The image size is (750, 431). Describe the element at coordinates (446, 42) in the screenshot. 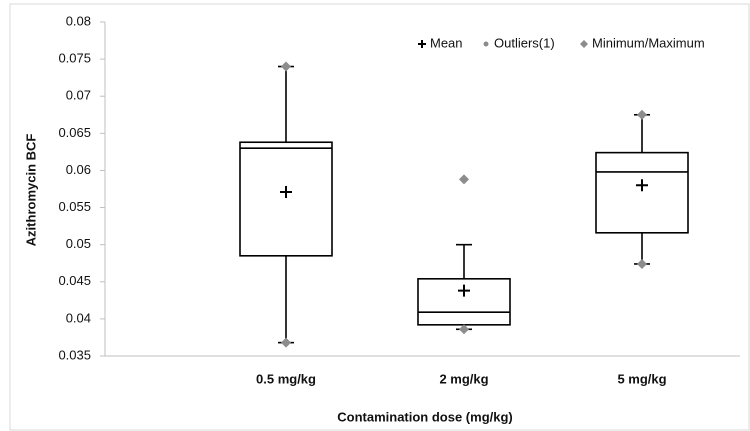

I see `legend-label: Mean` at that location.